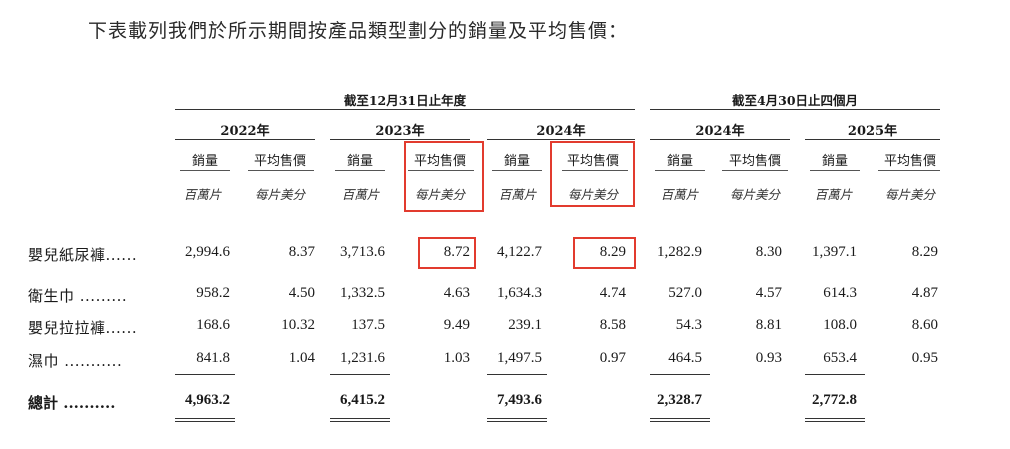 The height and width of the screenshot is (449, 1010). I want to click on table-cell: 1,634.3, so click(519, 293).